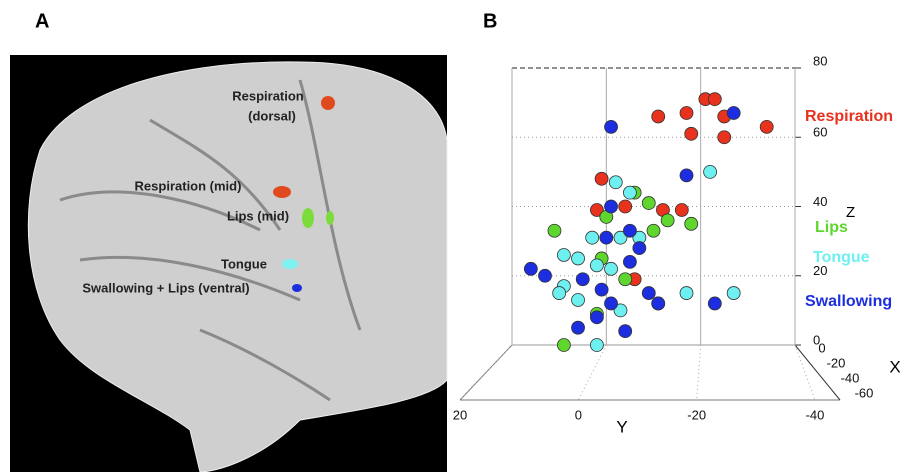 Image resolution: width=916 pixels, height=472 pixels. What do you see at coordinates (849, 116) in the screenshot?
I see `legend-label: Respiration` at bounding box center [849, 116].